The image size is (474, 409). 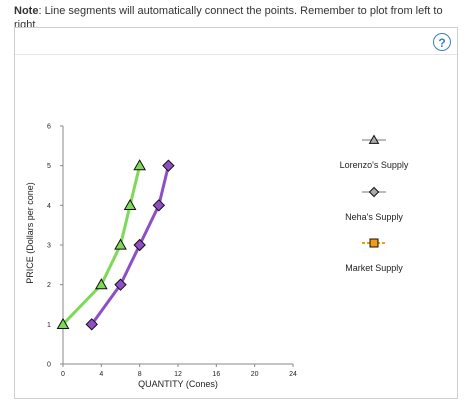 What do you see at coordinates (255, 374) in the screenshot?
I see `x-tick-label: 20` at bounding box center [255, 374].